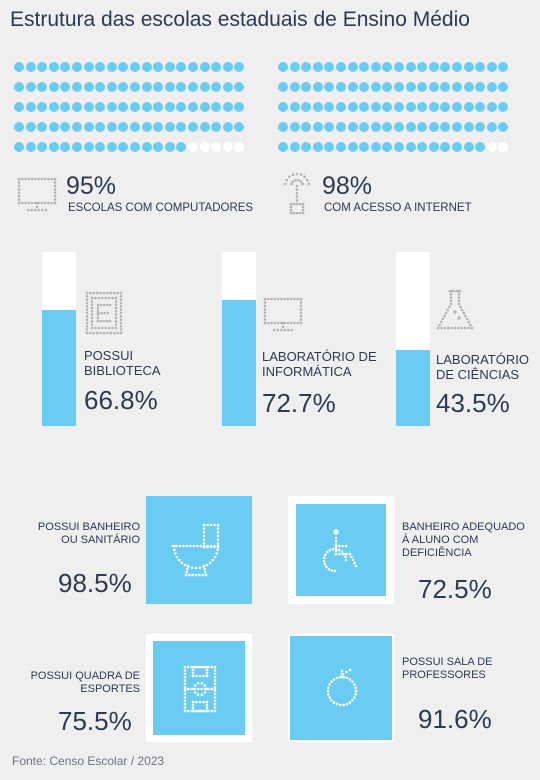 The height and width of the screenshot is (780, 540). I want to click on bathroom-value: 98.5%, so click(95, 583).